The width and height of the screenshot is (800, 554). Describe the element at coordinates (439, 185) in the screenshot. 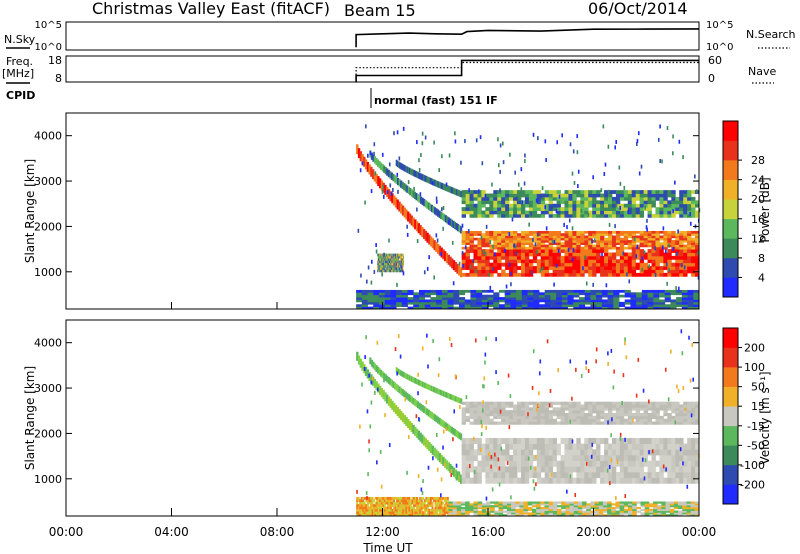

I see `power-band-cell` at that location.